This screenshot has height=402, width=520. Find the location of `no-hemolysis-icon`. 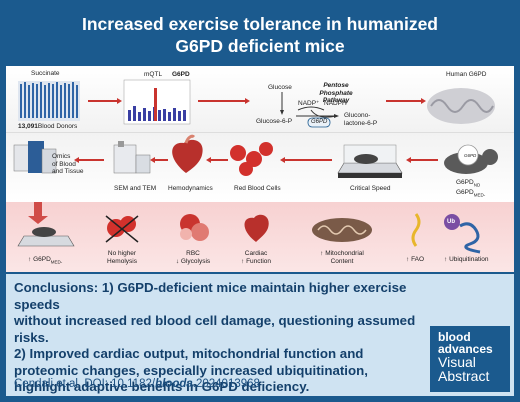

no-hemolysis-icon is located at coordinates (122, 229).